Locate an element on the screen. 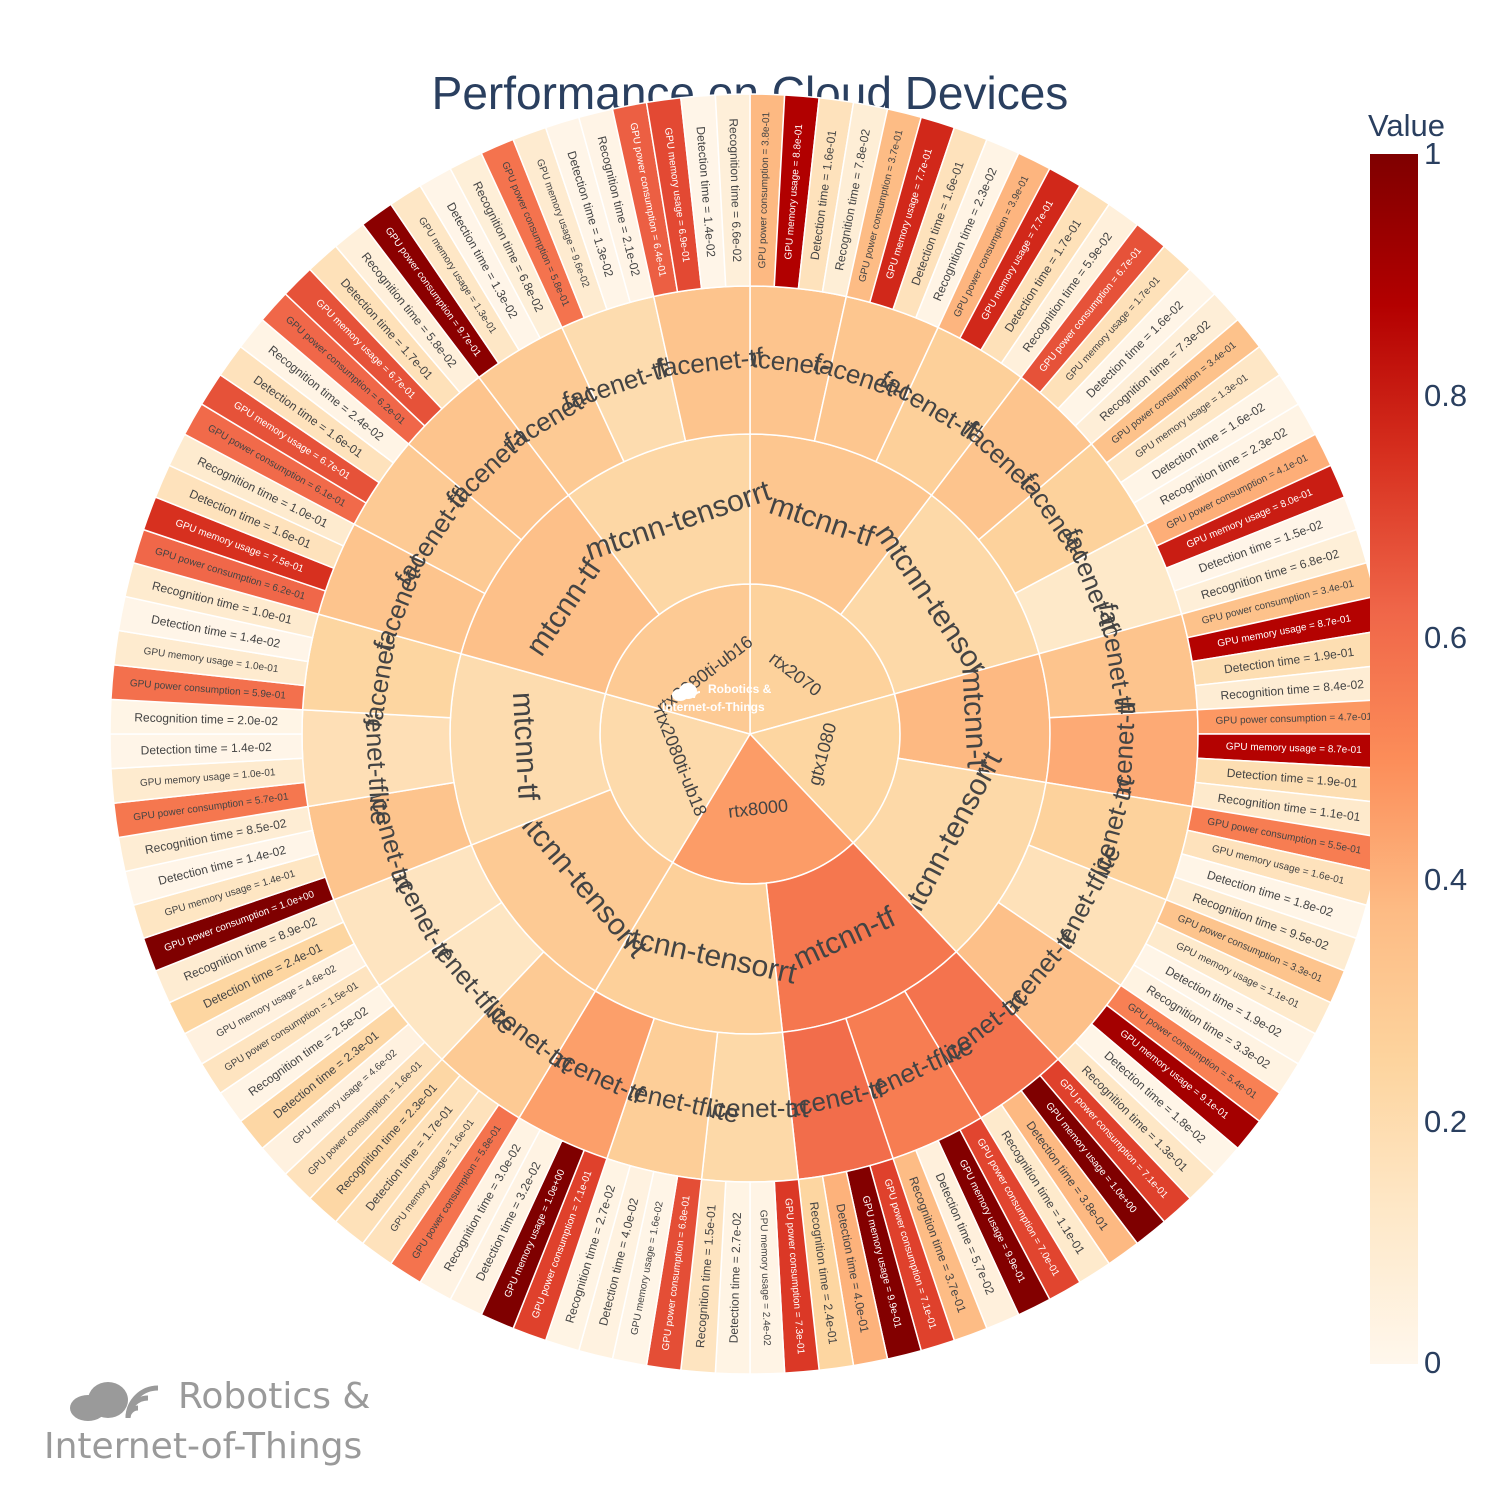 This screenshot has height=1500, width=1500. center-logo-line1: Robotics & is located at coordinates (740, 689).